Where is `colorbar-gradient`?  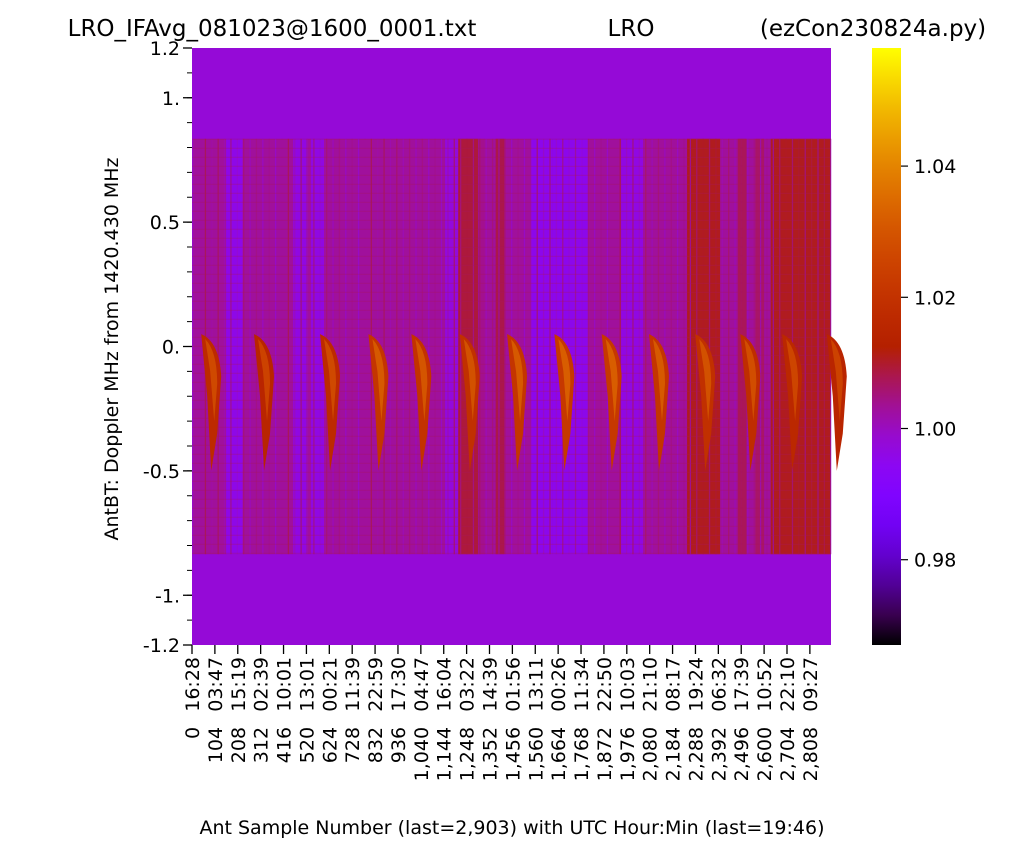 colorbar-gradient is located at coordinates (886, 346).